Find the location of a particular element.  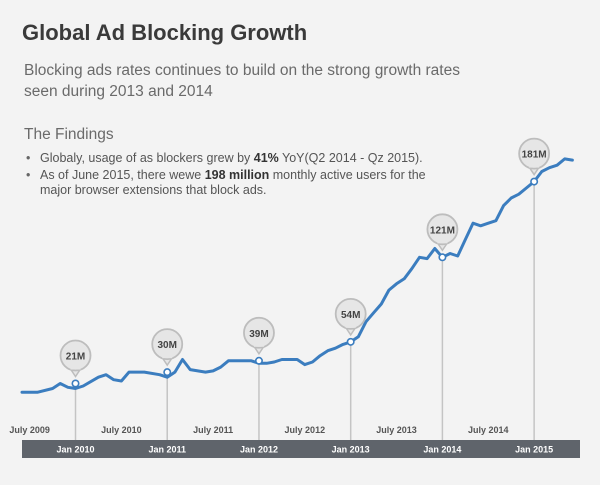

callout: 181M is located at coordinates (534, 161).